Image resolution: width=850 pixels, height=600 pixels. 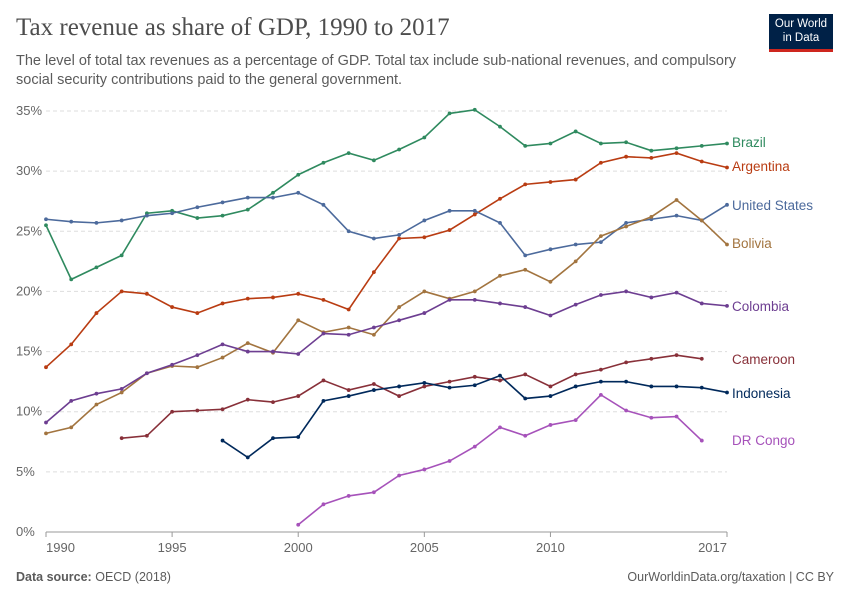 I want to click on series-label: Cameroon, so click(x=763, y=359).